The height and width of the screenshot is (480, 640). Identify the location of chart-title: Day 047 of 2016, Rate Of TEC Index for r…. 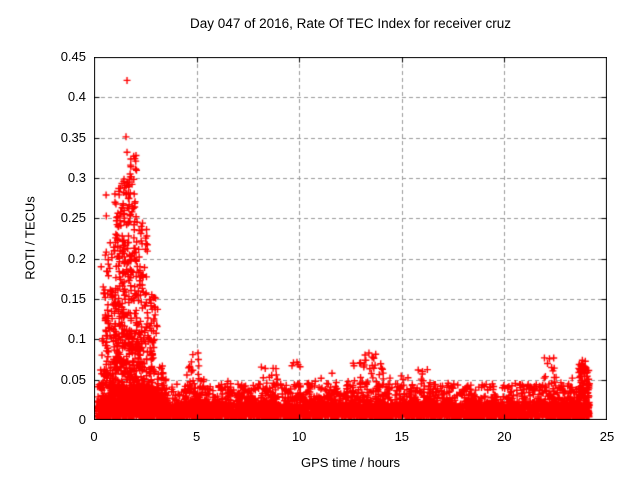
(350, 23).